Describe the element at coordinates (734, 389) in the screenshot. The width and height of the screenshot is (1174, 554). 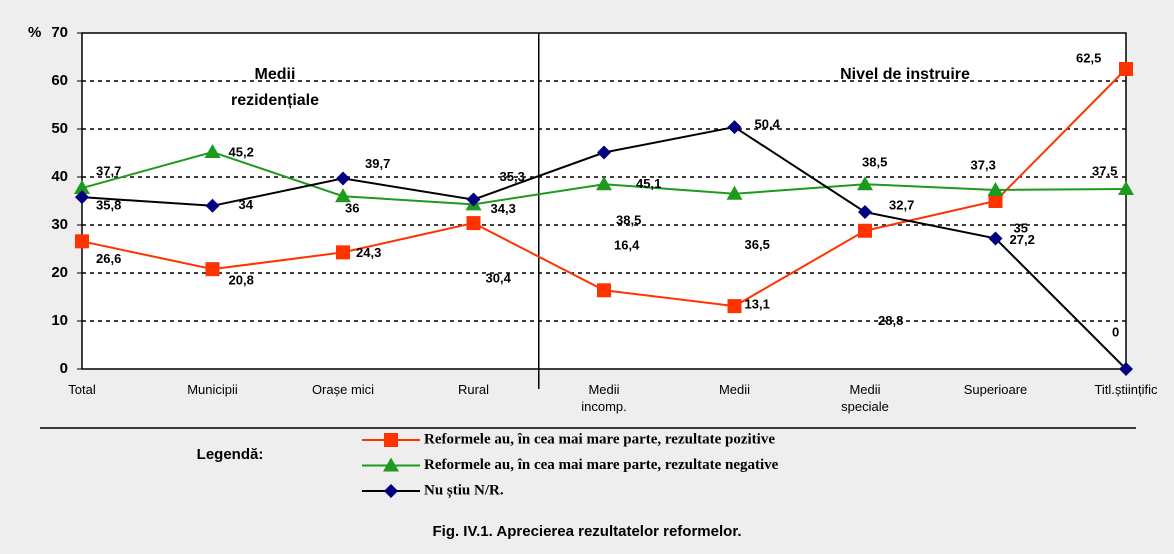
I see `x-tick-label: Medii` at that location.